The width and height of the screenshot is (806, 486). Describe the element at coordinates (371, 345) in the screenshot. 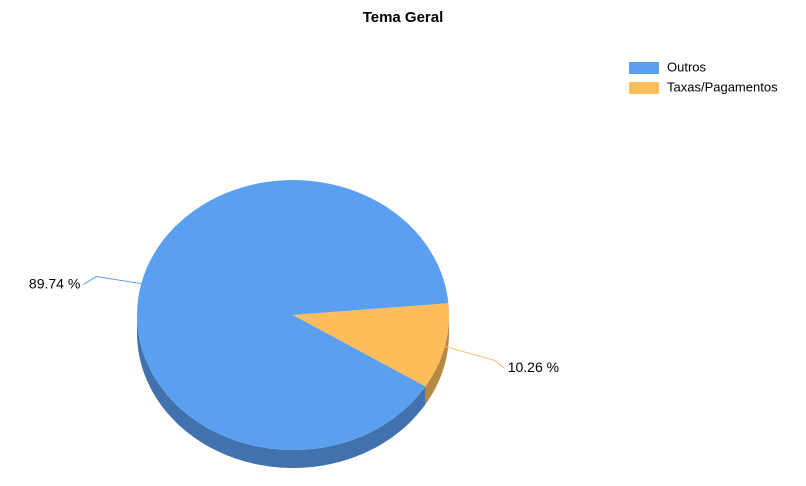

I see `slice` at that location.